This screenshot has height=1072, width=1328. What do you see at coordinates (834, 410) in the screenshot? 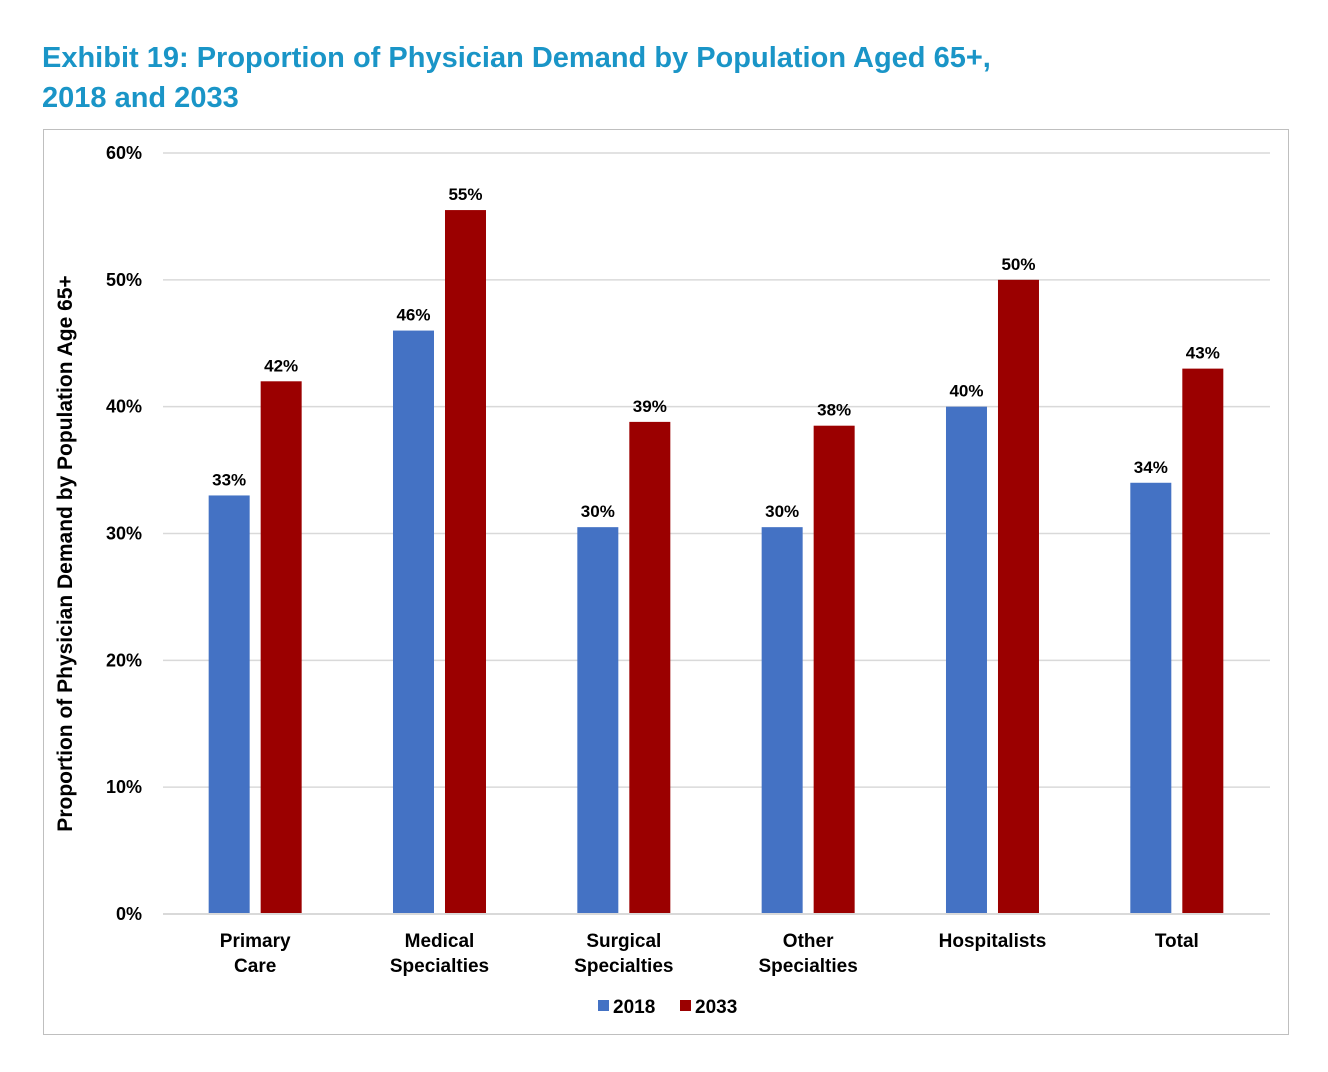
I see `data-label: 38%` at bounding box center [834, 410].